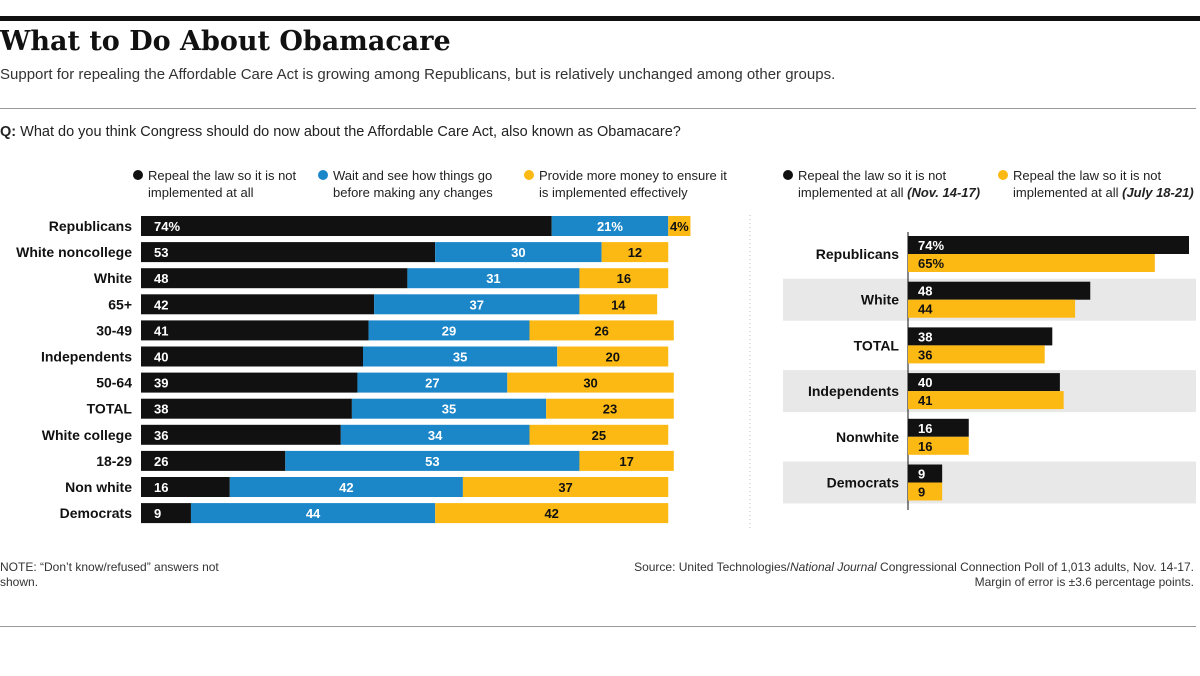 The image size is (1200, 676). I want to click on data-label: 12, so click(635, 252).